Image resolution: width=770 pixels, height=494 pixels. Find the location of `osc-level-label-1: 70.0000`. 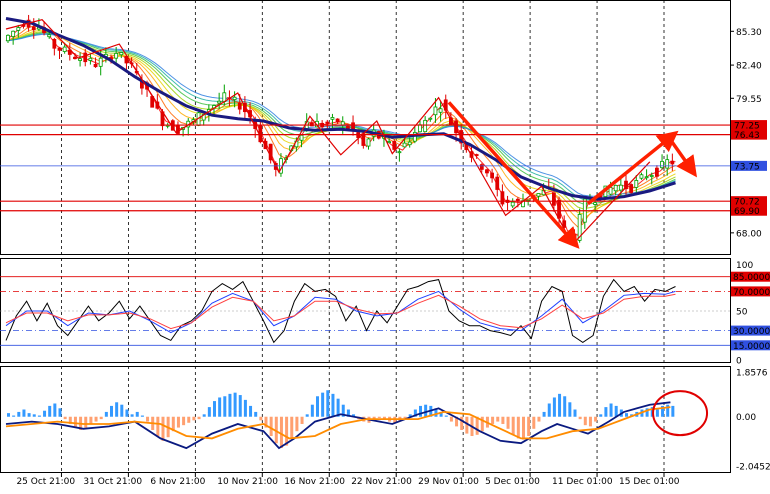

osc-level-label-1: 70.0000 is located at coordinates (751, 293).